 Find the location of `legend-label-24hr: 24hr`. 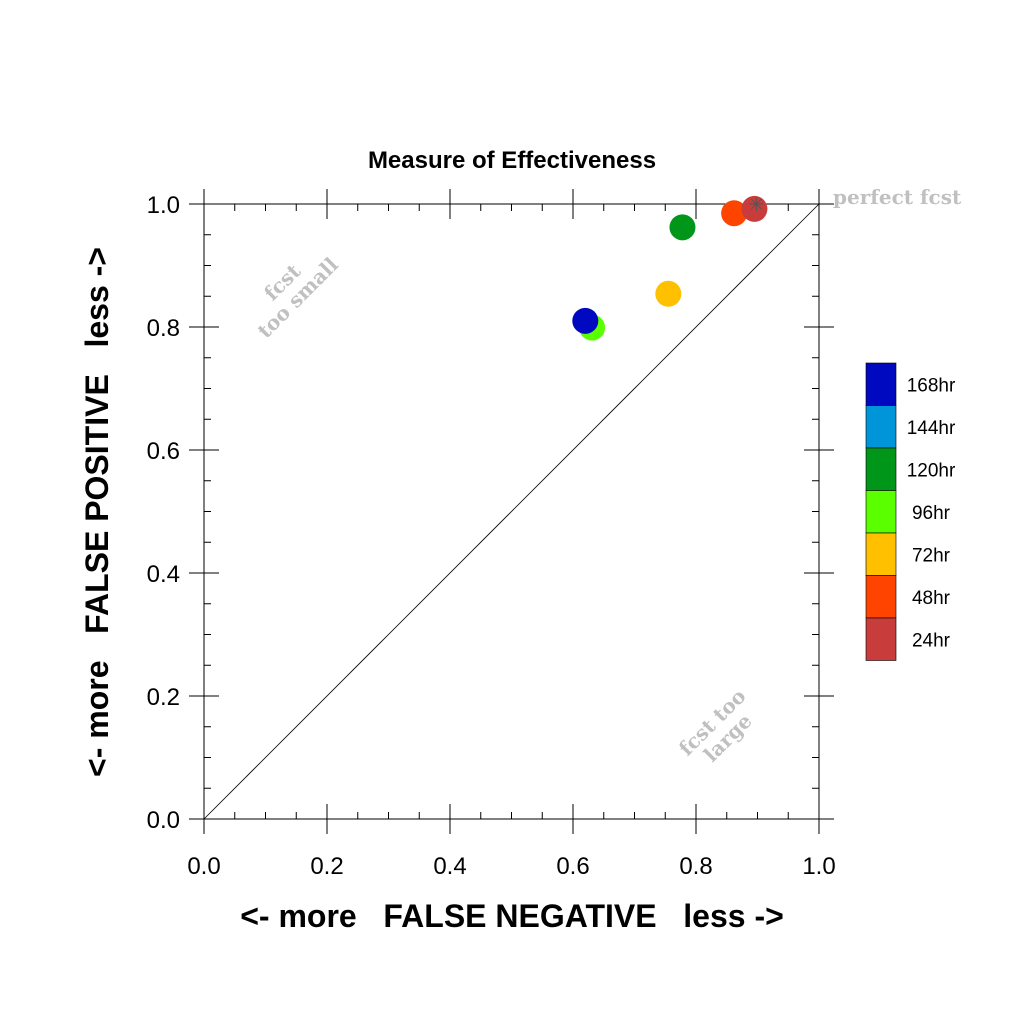

legend-label-24hr: 24hr is located at coordinates (931, 640).